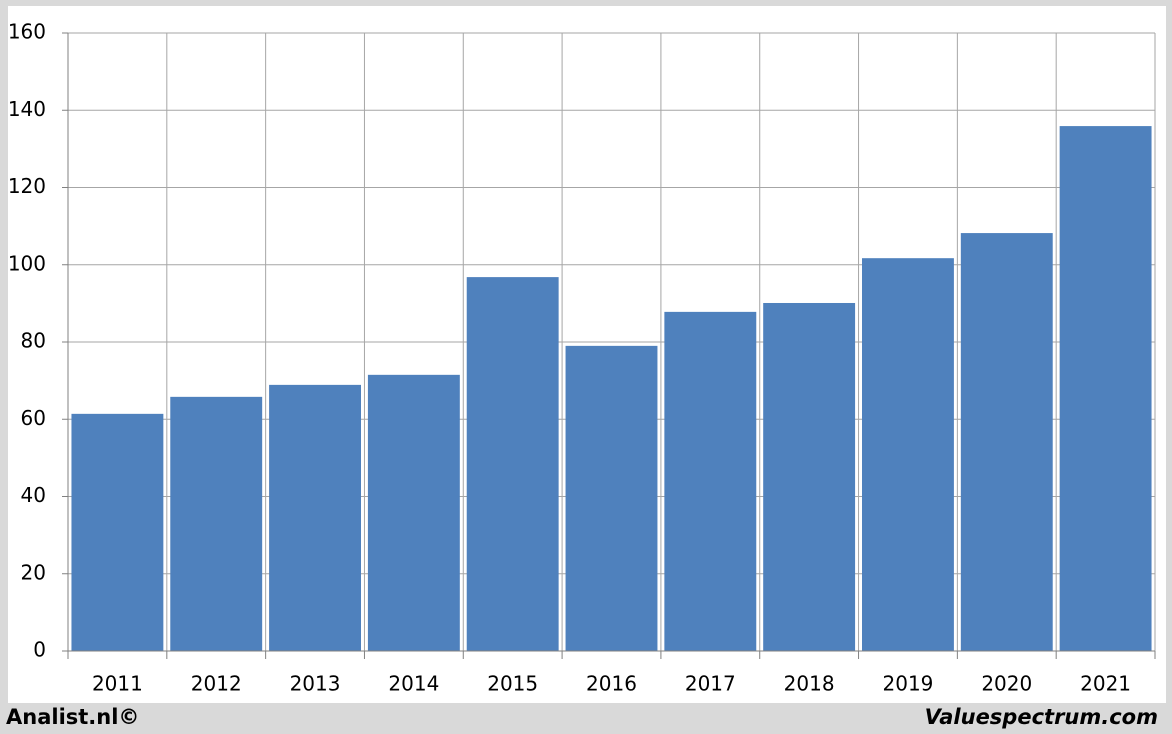 The width and height of the screenshot is (1172, 734). Describe the element at coordinates (611, 684) in the screenshot. I see `x-tick-label: 2016` at that location.